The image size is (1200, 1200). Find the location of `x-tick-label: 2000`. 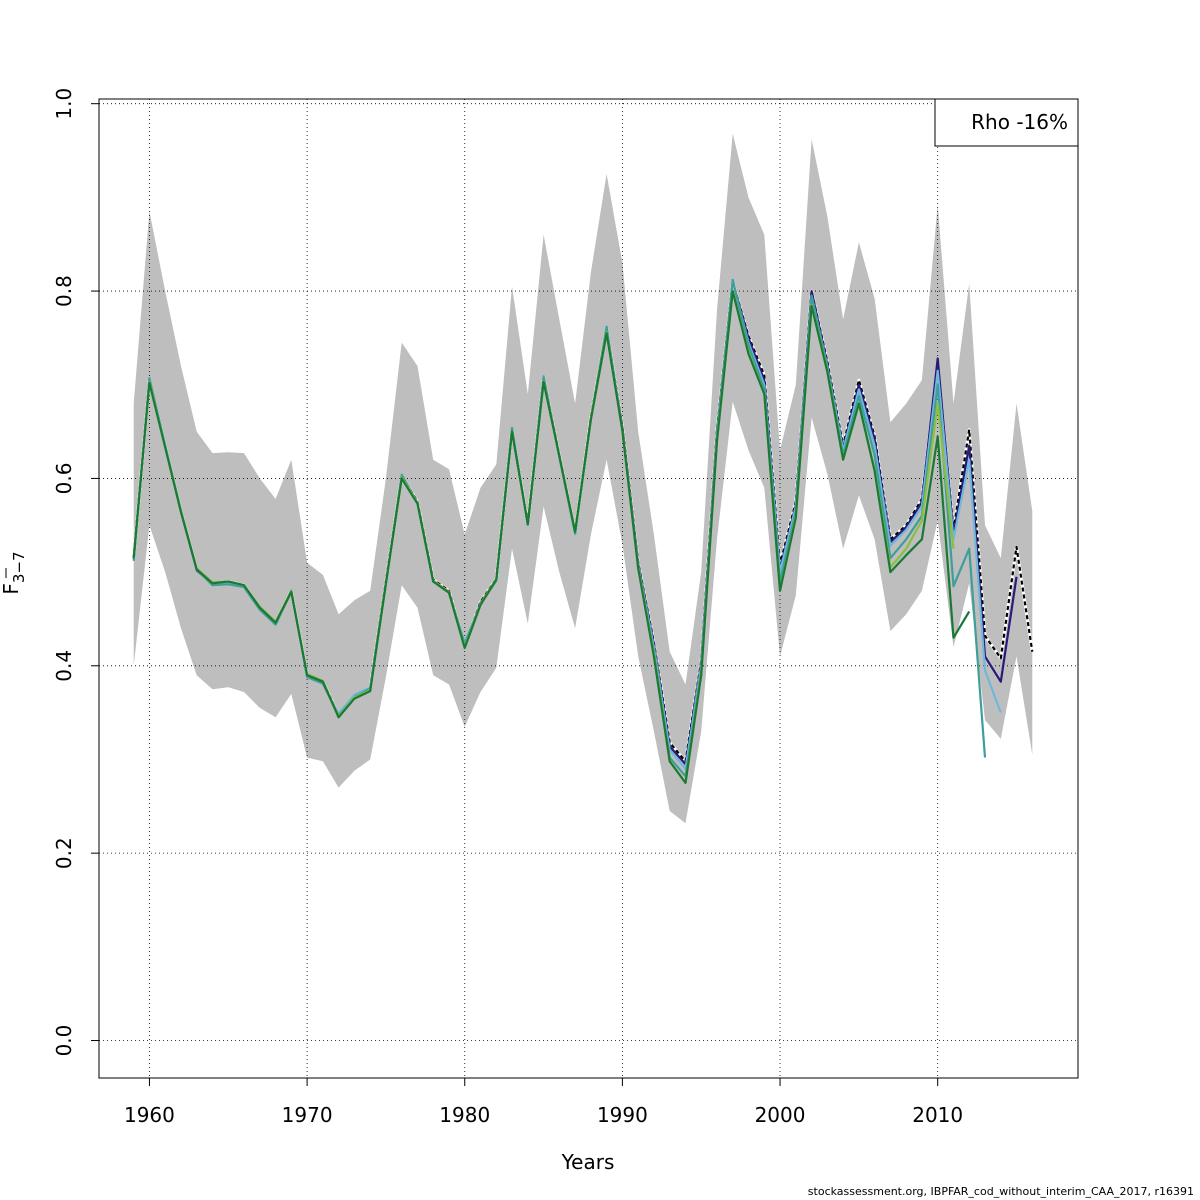

x-tick-label: 2000 is located at coordinates (780, 1115).